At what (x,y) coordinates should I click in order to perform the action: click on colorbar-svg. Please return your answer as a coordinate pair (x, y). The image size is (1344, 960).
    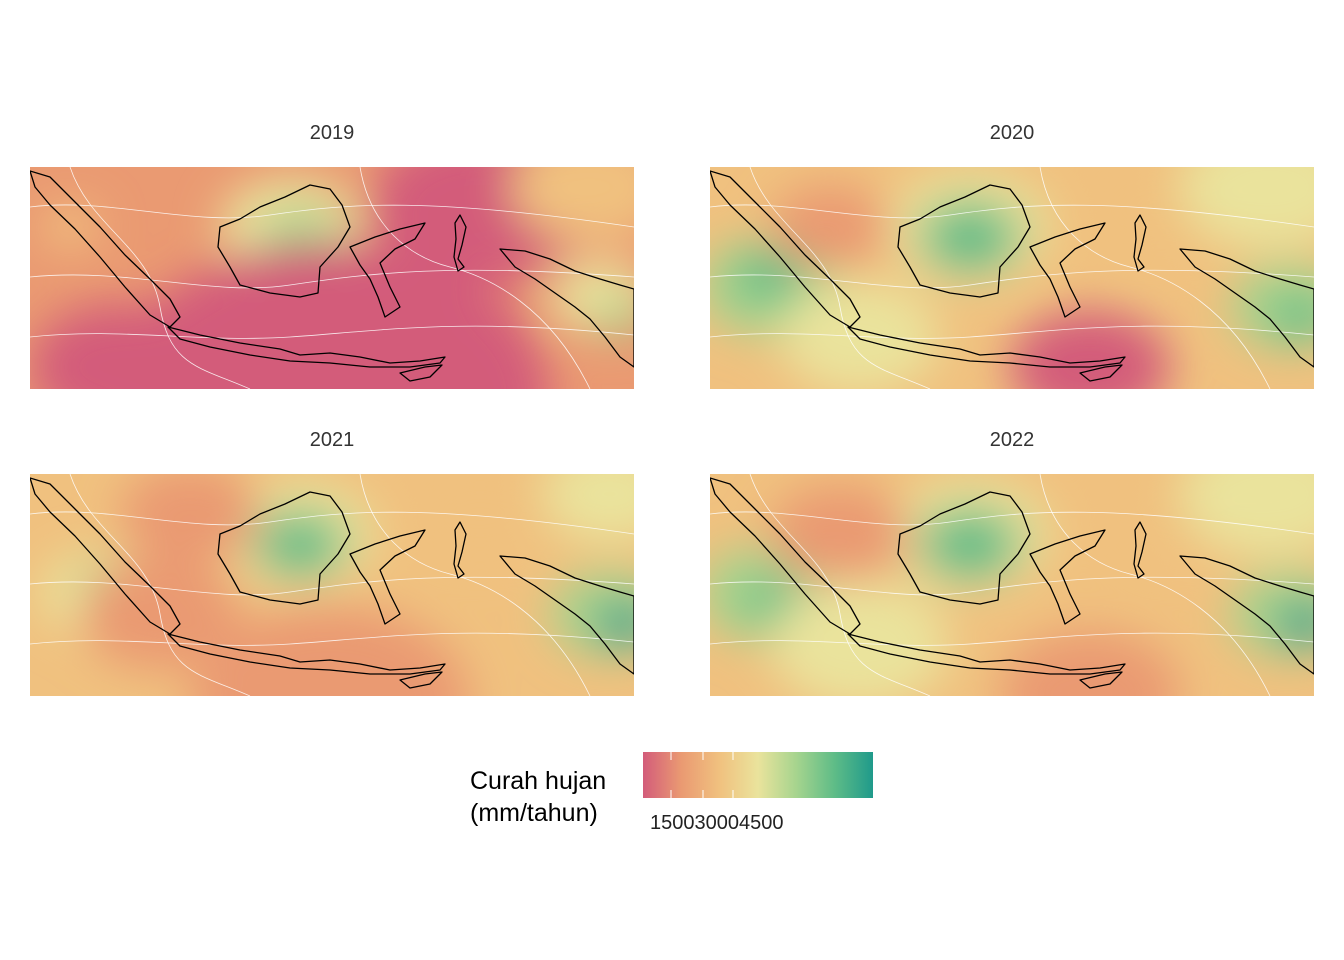
    Looking at the image, I should click on (758, 775).